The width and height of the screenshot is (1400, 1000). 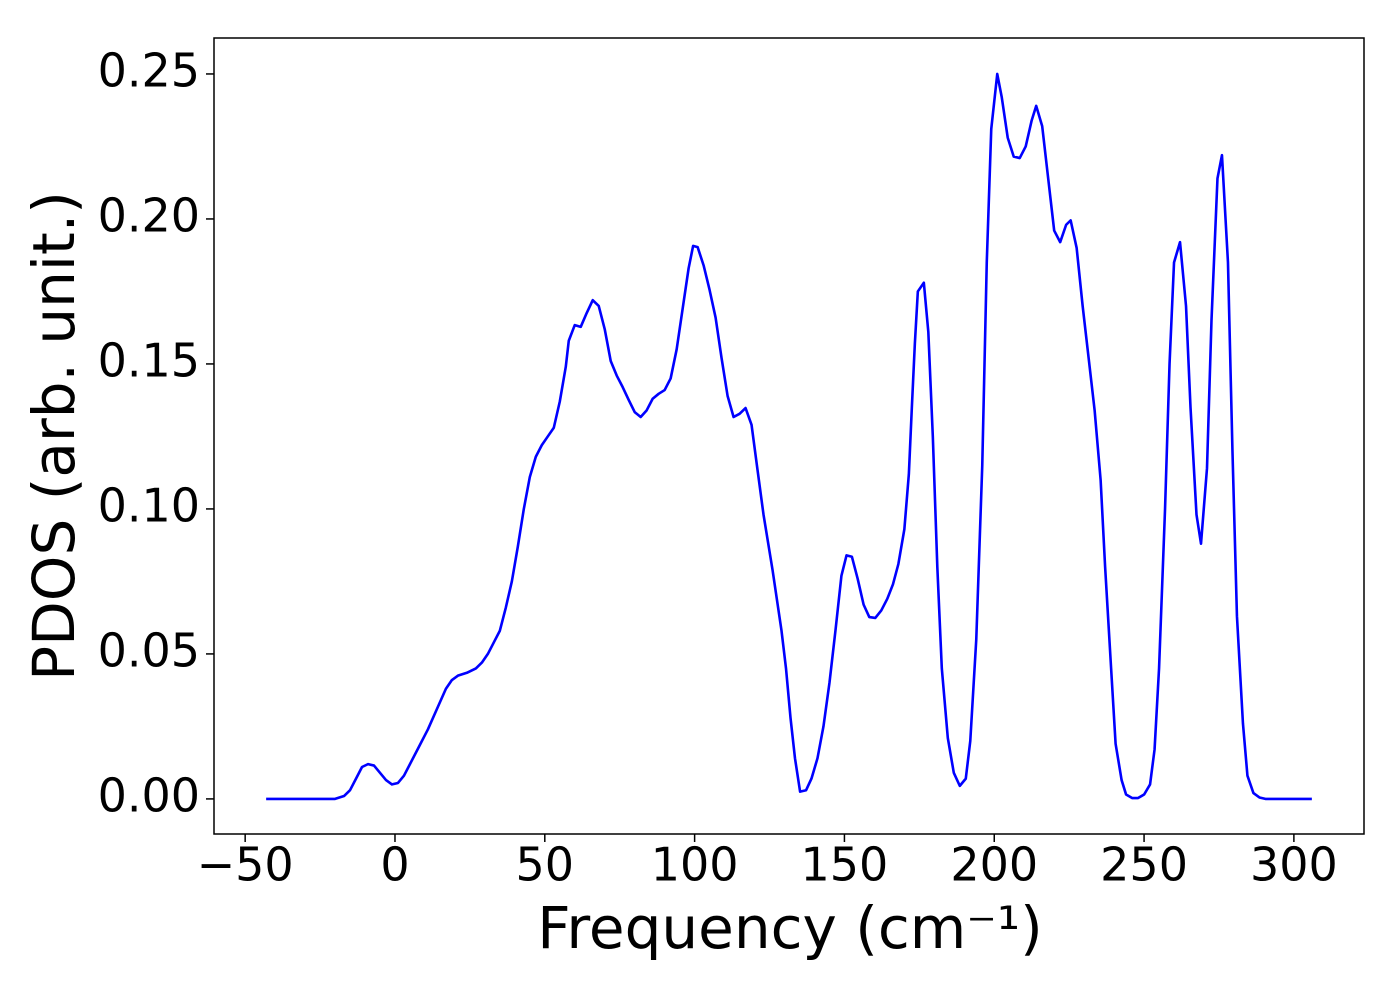 I want to click on y-tick-label: 0.00, so click(x=149, y=795).